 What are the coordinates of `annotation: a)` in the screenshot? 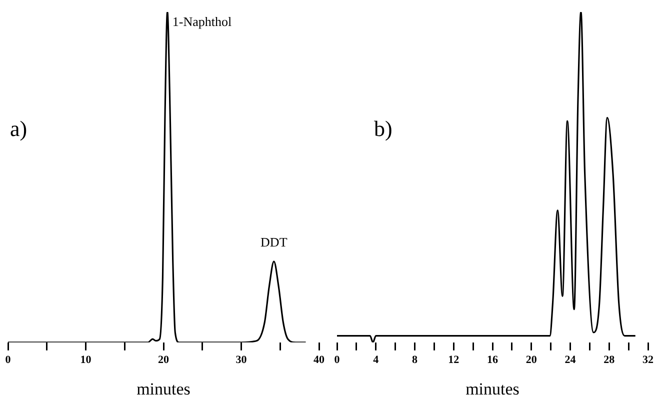 It's located at (19, 128).